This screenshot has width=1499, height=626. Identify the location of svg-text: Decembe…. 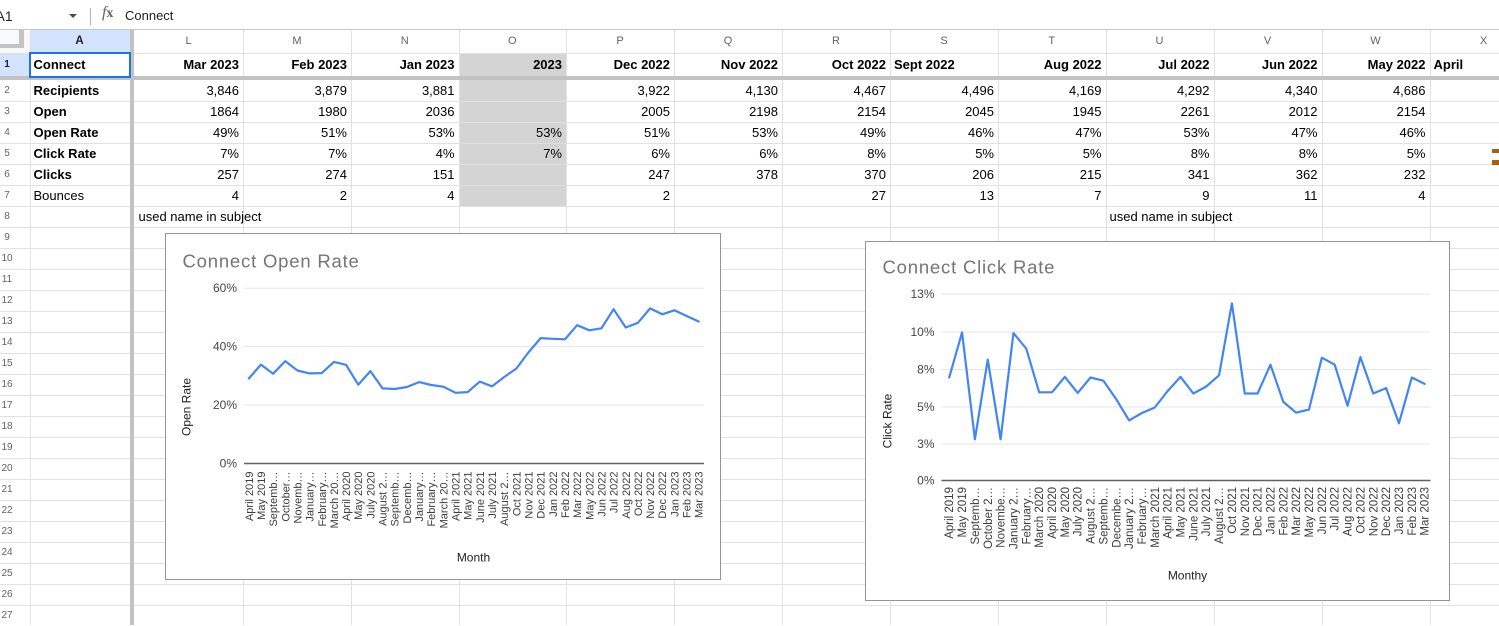
(1117, 517).